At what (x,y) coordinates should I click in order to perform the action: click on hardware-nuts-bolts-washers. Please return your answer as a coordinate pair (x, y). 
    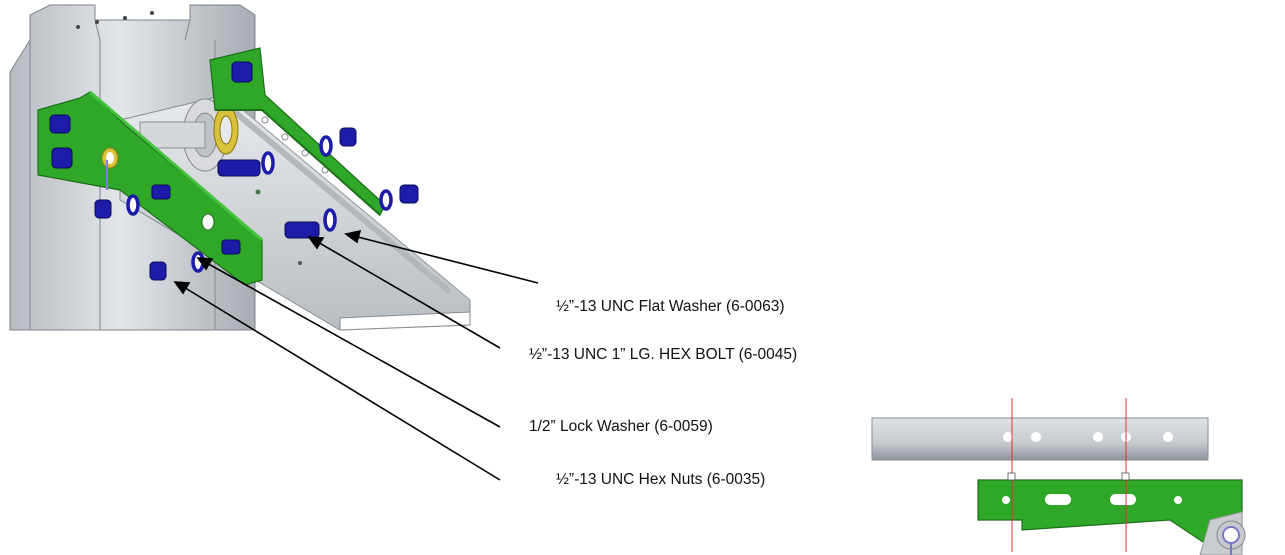
    Looking at the image, I should click on (234, 171).